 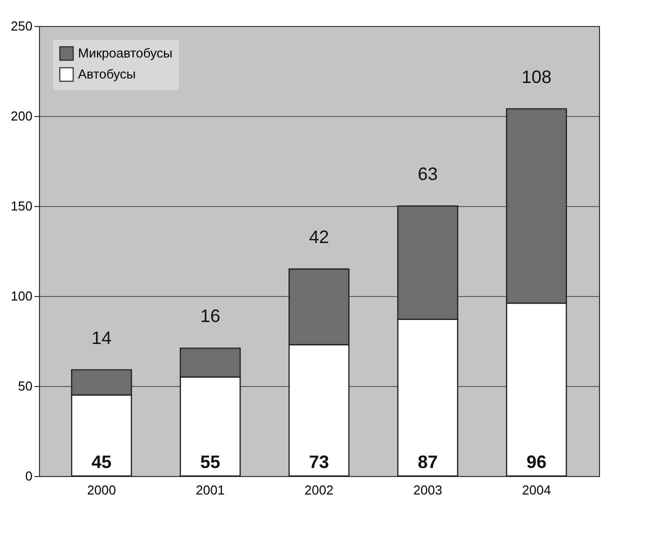 I want to click on data-label: 16, so click(x=210, y=316).